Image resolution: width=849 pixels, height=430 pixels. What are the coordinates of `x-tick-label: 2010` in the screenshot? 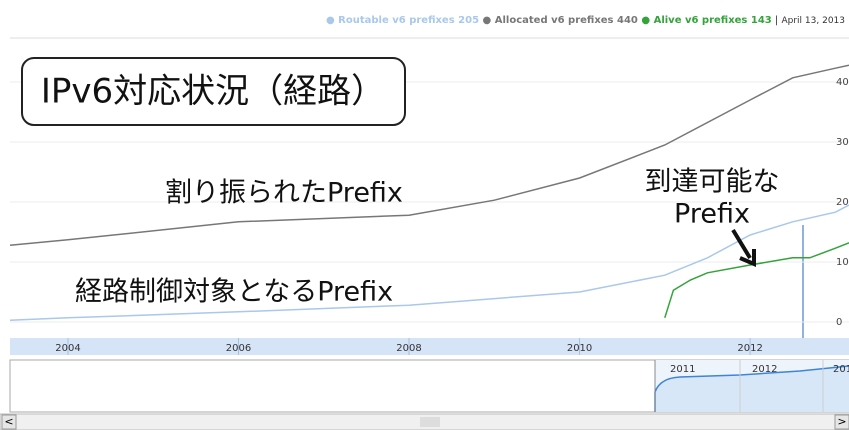 It's located at (579, 348).